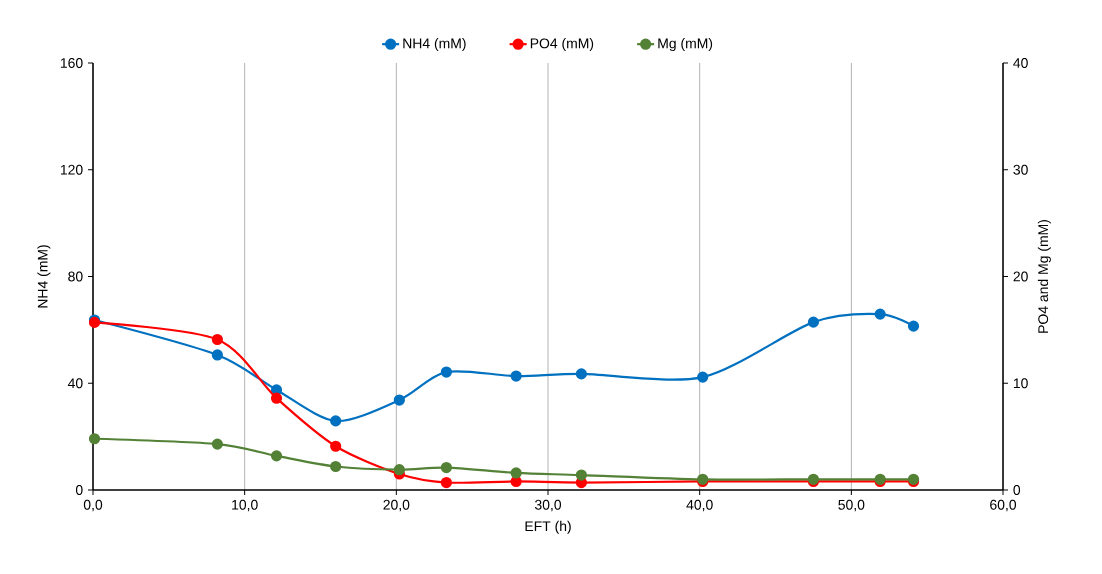  I want to click on y2-tick-label: 0, so click(1017, 490).